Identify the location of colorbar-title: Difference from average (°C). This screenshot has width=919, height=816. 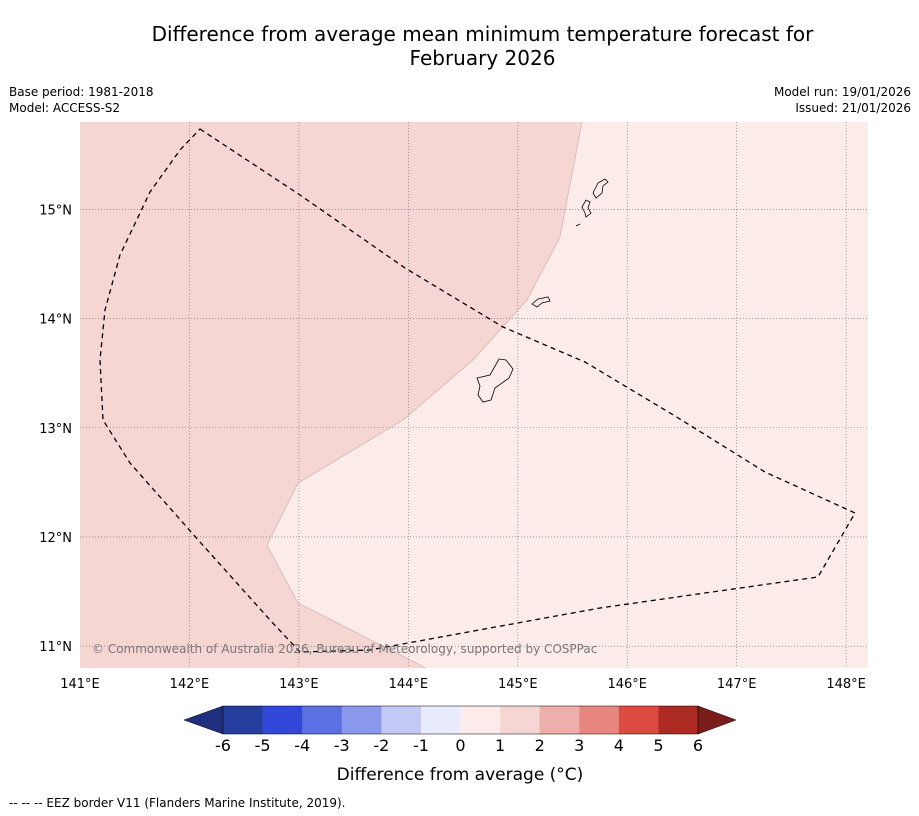
(460, 775).